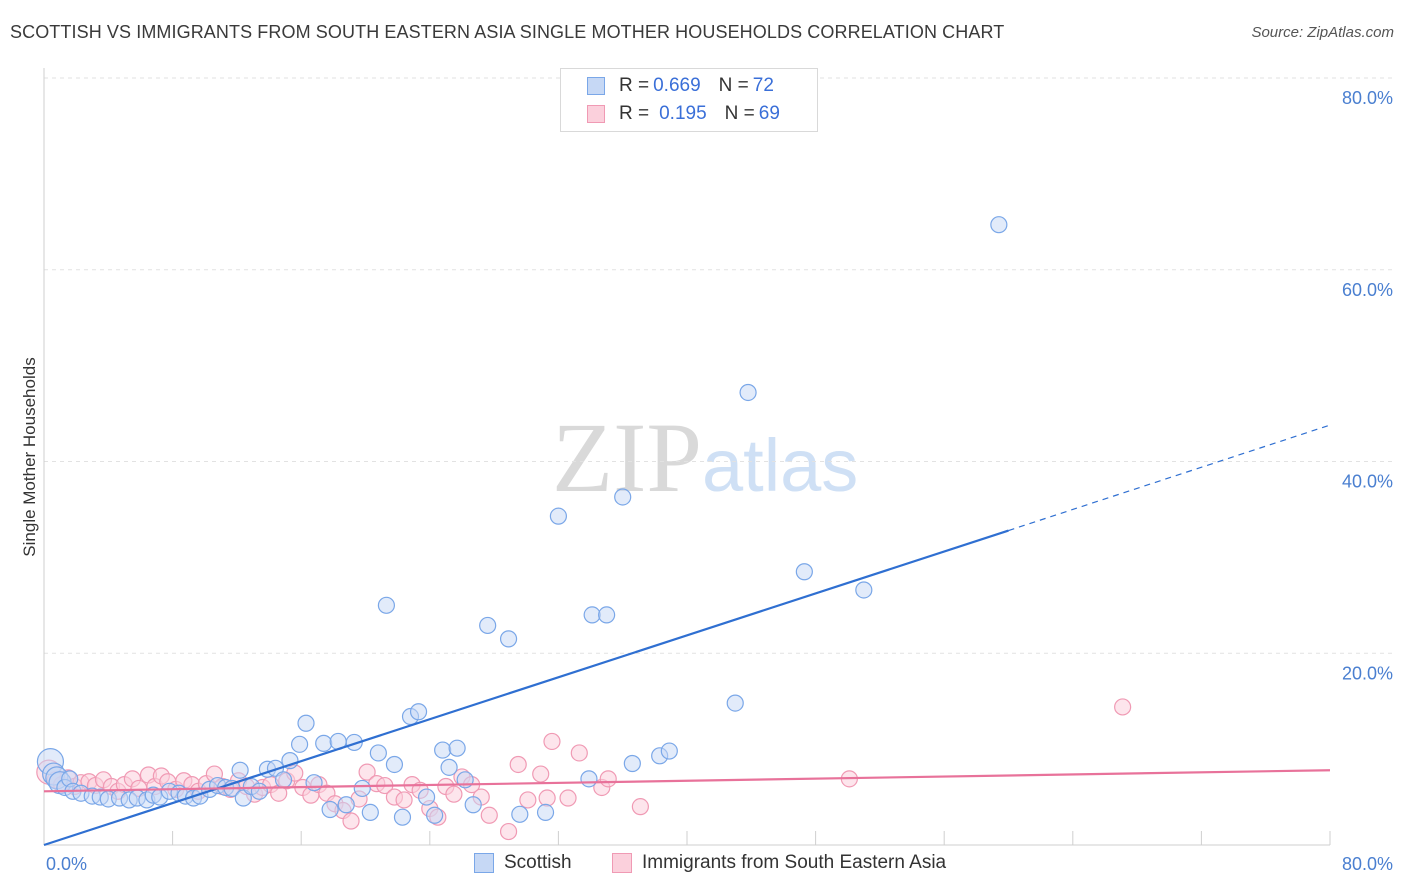 Image resolution: width=1406 pixels, height=892 pixels. What do you see at coordinates (763, 85) in the screenshot?
I see `legend-n-value: 72` at bounding box center [763, 85].